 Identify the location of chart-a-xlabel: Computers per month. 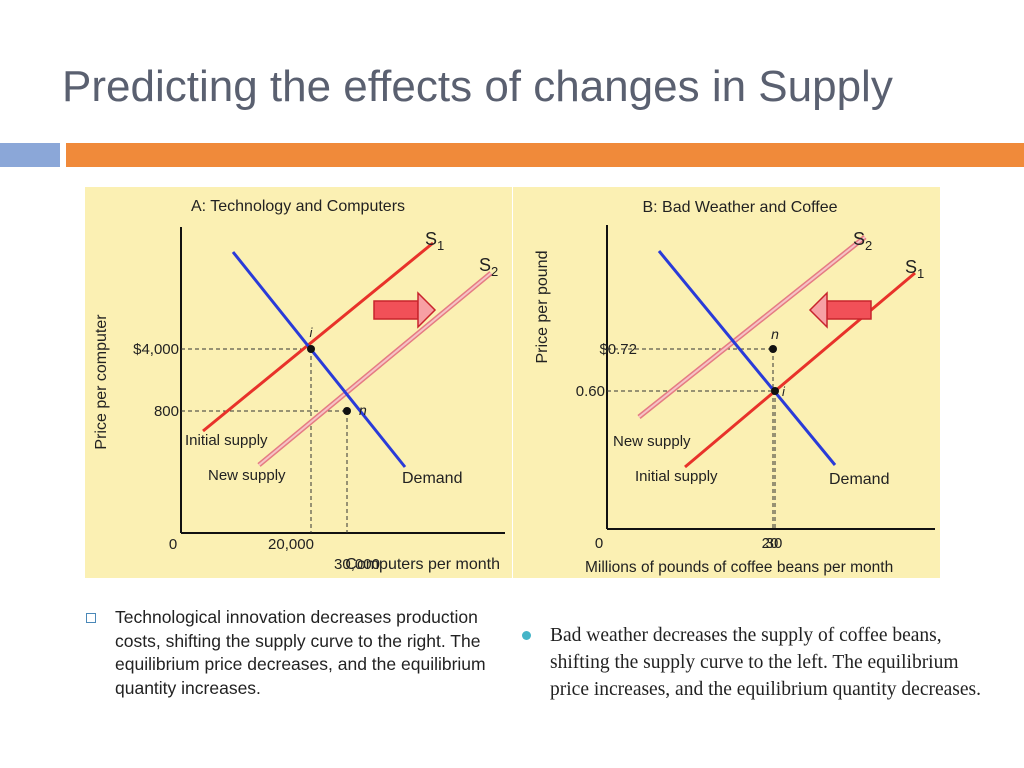
(422, 564).